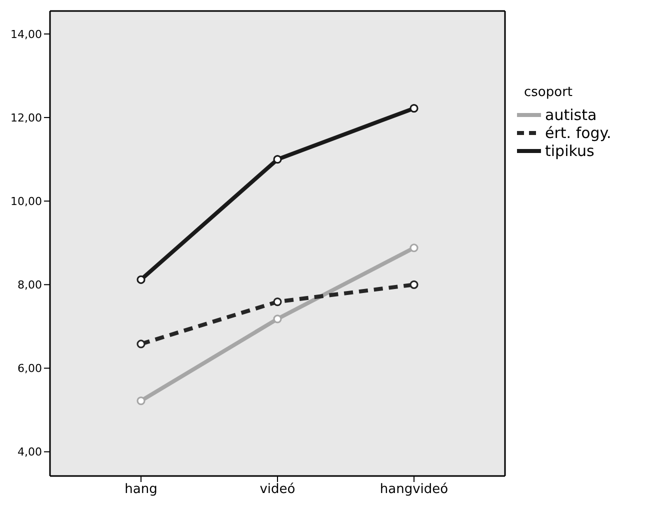 The height and width of the screenshot is (509, 647). I want to click on y-tick-label: 6,00, so click(30, 369).